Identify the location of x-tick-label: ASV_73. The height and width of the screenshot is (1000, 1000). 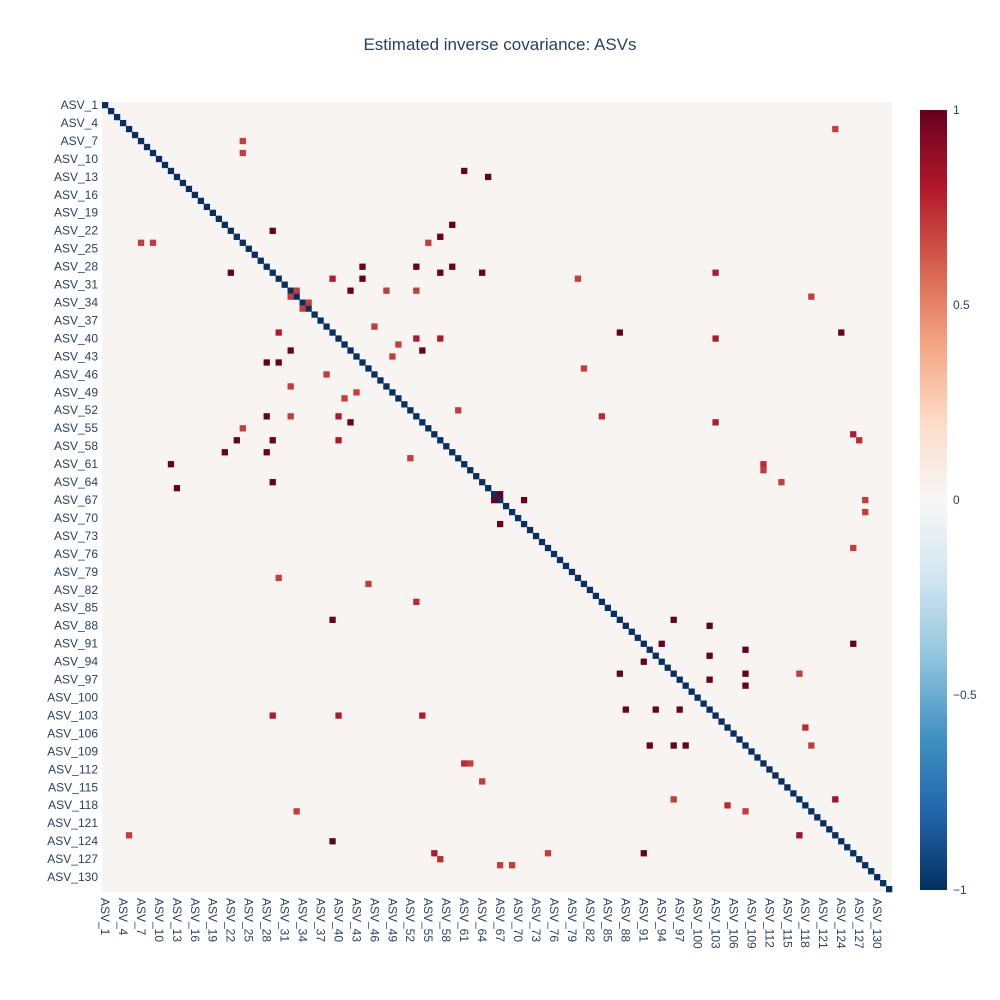
(536, 920).